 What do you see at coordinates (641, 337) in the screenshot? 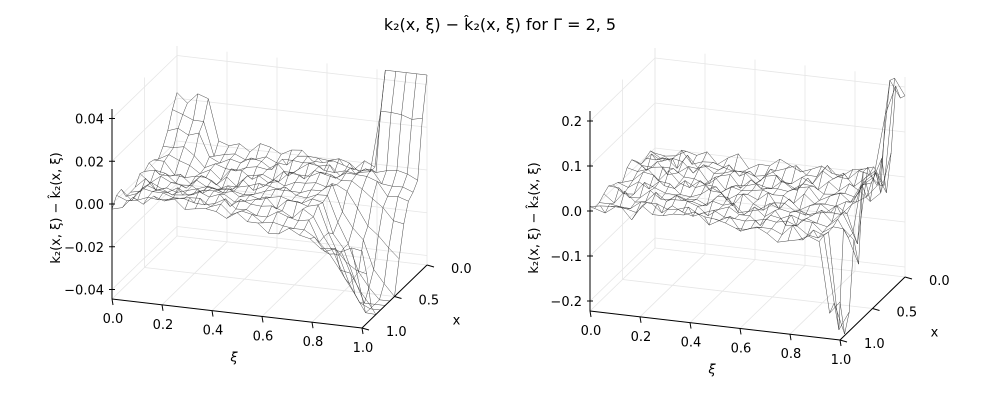
I see `xi-tick-label: 0.2` at bounding box center [641, 337].